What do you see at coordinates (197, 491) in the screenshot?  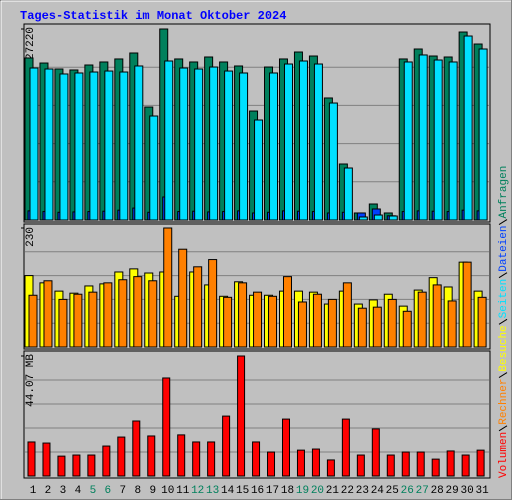 I see `x-tick-label: 12` at bounding box center [197, 491].